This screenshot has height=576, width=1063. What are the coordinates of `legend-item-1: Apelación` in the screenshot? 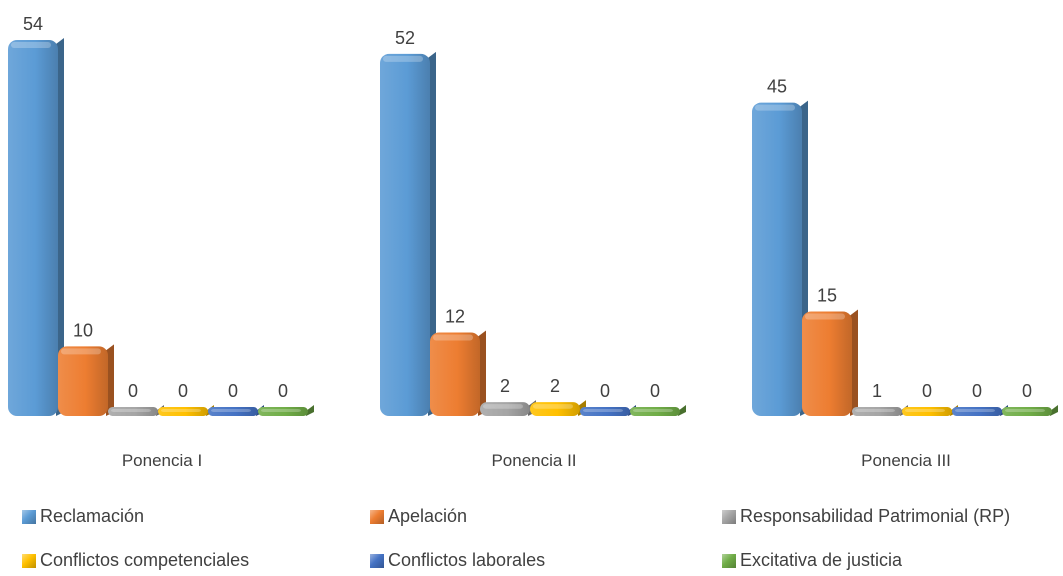 It's located at (418, 516).